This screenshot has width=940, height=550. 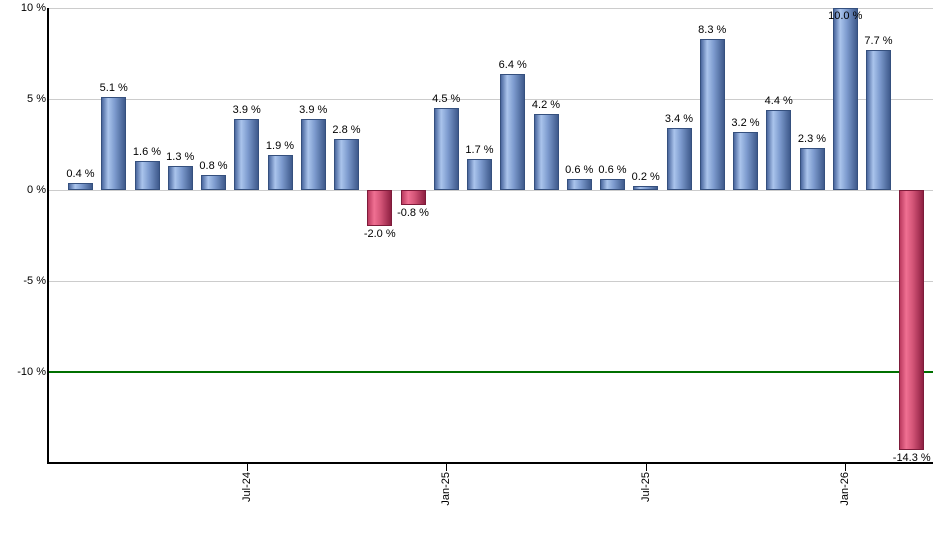 I want to click on bar-value-label: 7.7 %, so click(x=878, y=40).